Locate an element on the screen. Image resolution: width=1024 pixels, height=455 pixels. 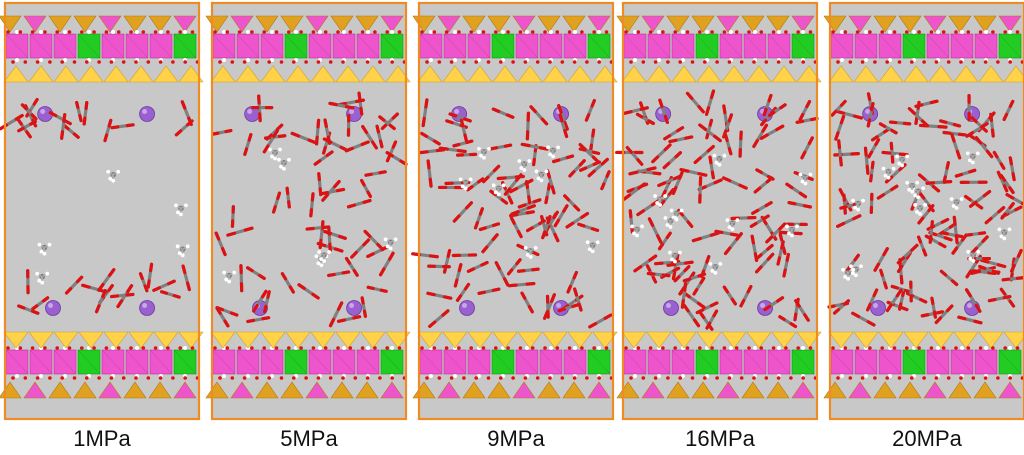
panel-label-4: 16MPa is located at coordinates (720, 438).